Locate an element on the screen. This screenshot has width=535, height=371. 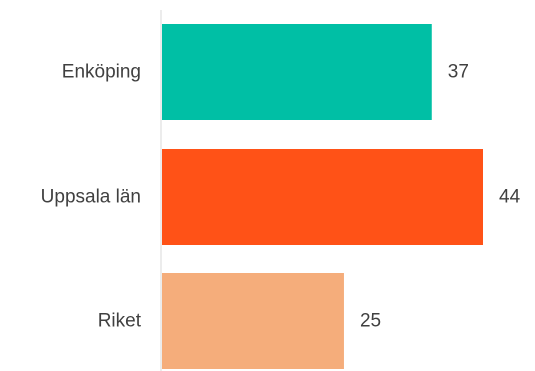
value-label-enkoping: 37 is located at coordinates (458, 72).